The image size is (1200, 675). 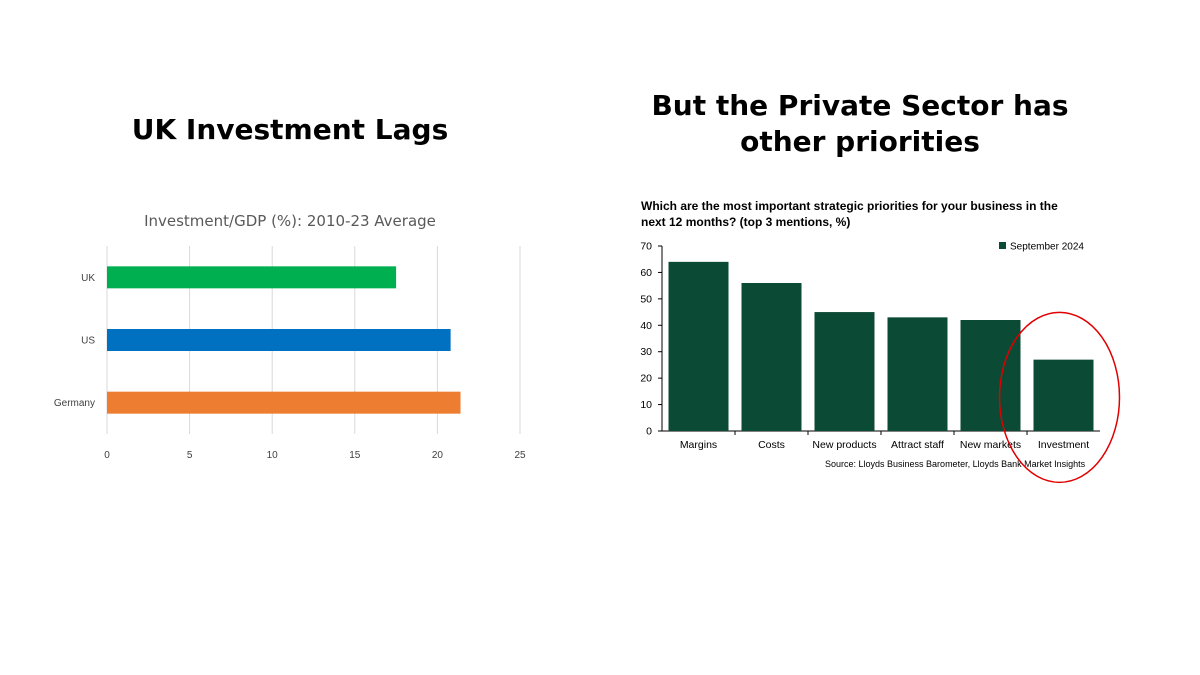 What do you see at coordinates (273, 455) in the screenshot?
I see `x-tick-label-10: 10` at bounding box center [273, 455].